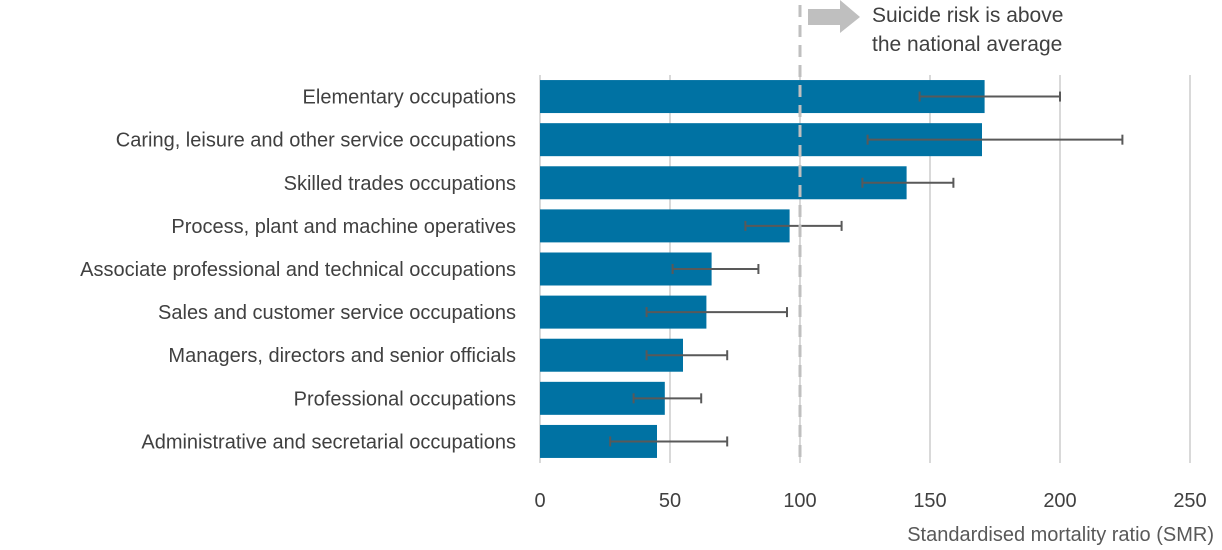  I want to click on x-axis-title: Standardised mortality ratio (SMR), so click(1060, 535).